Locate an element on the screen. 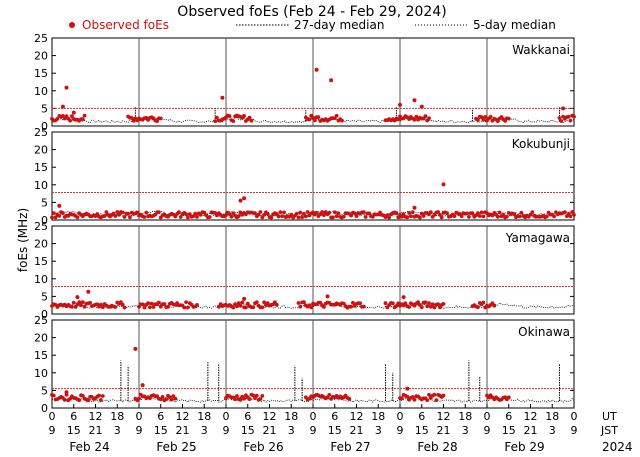 This screenshot has height=457, width=640. day-label: Feb 26 is located at coordinates (263, 447).